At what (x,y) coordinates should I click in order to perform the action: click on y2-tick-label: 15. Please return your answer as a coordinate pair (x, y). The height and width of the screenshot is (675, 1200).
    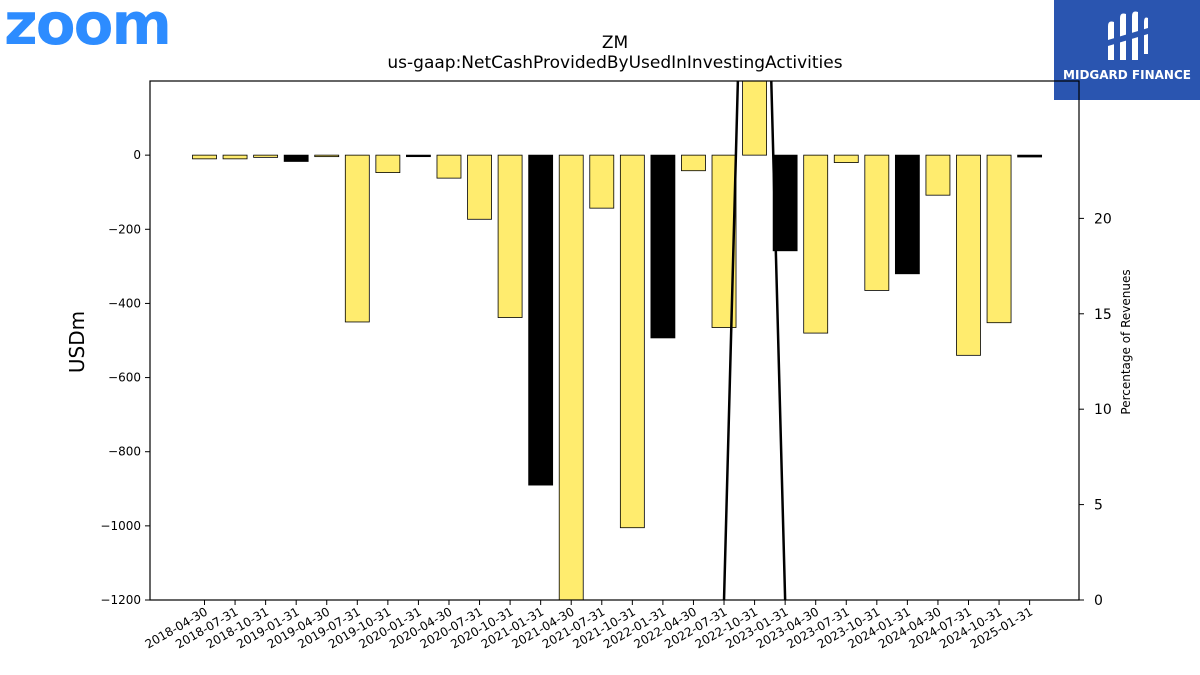
    Looking at the image, I should click on (1103, 315).